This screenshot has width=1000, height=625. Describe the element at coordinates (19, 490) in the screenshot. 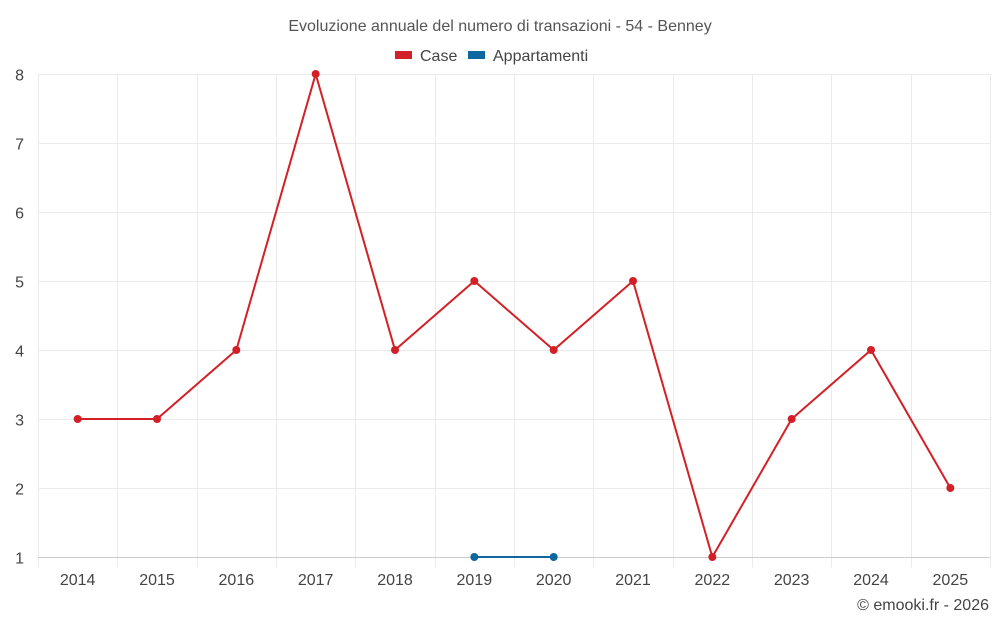

I see `y-tick-label: 2` at that location.